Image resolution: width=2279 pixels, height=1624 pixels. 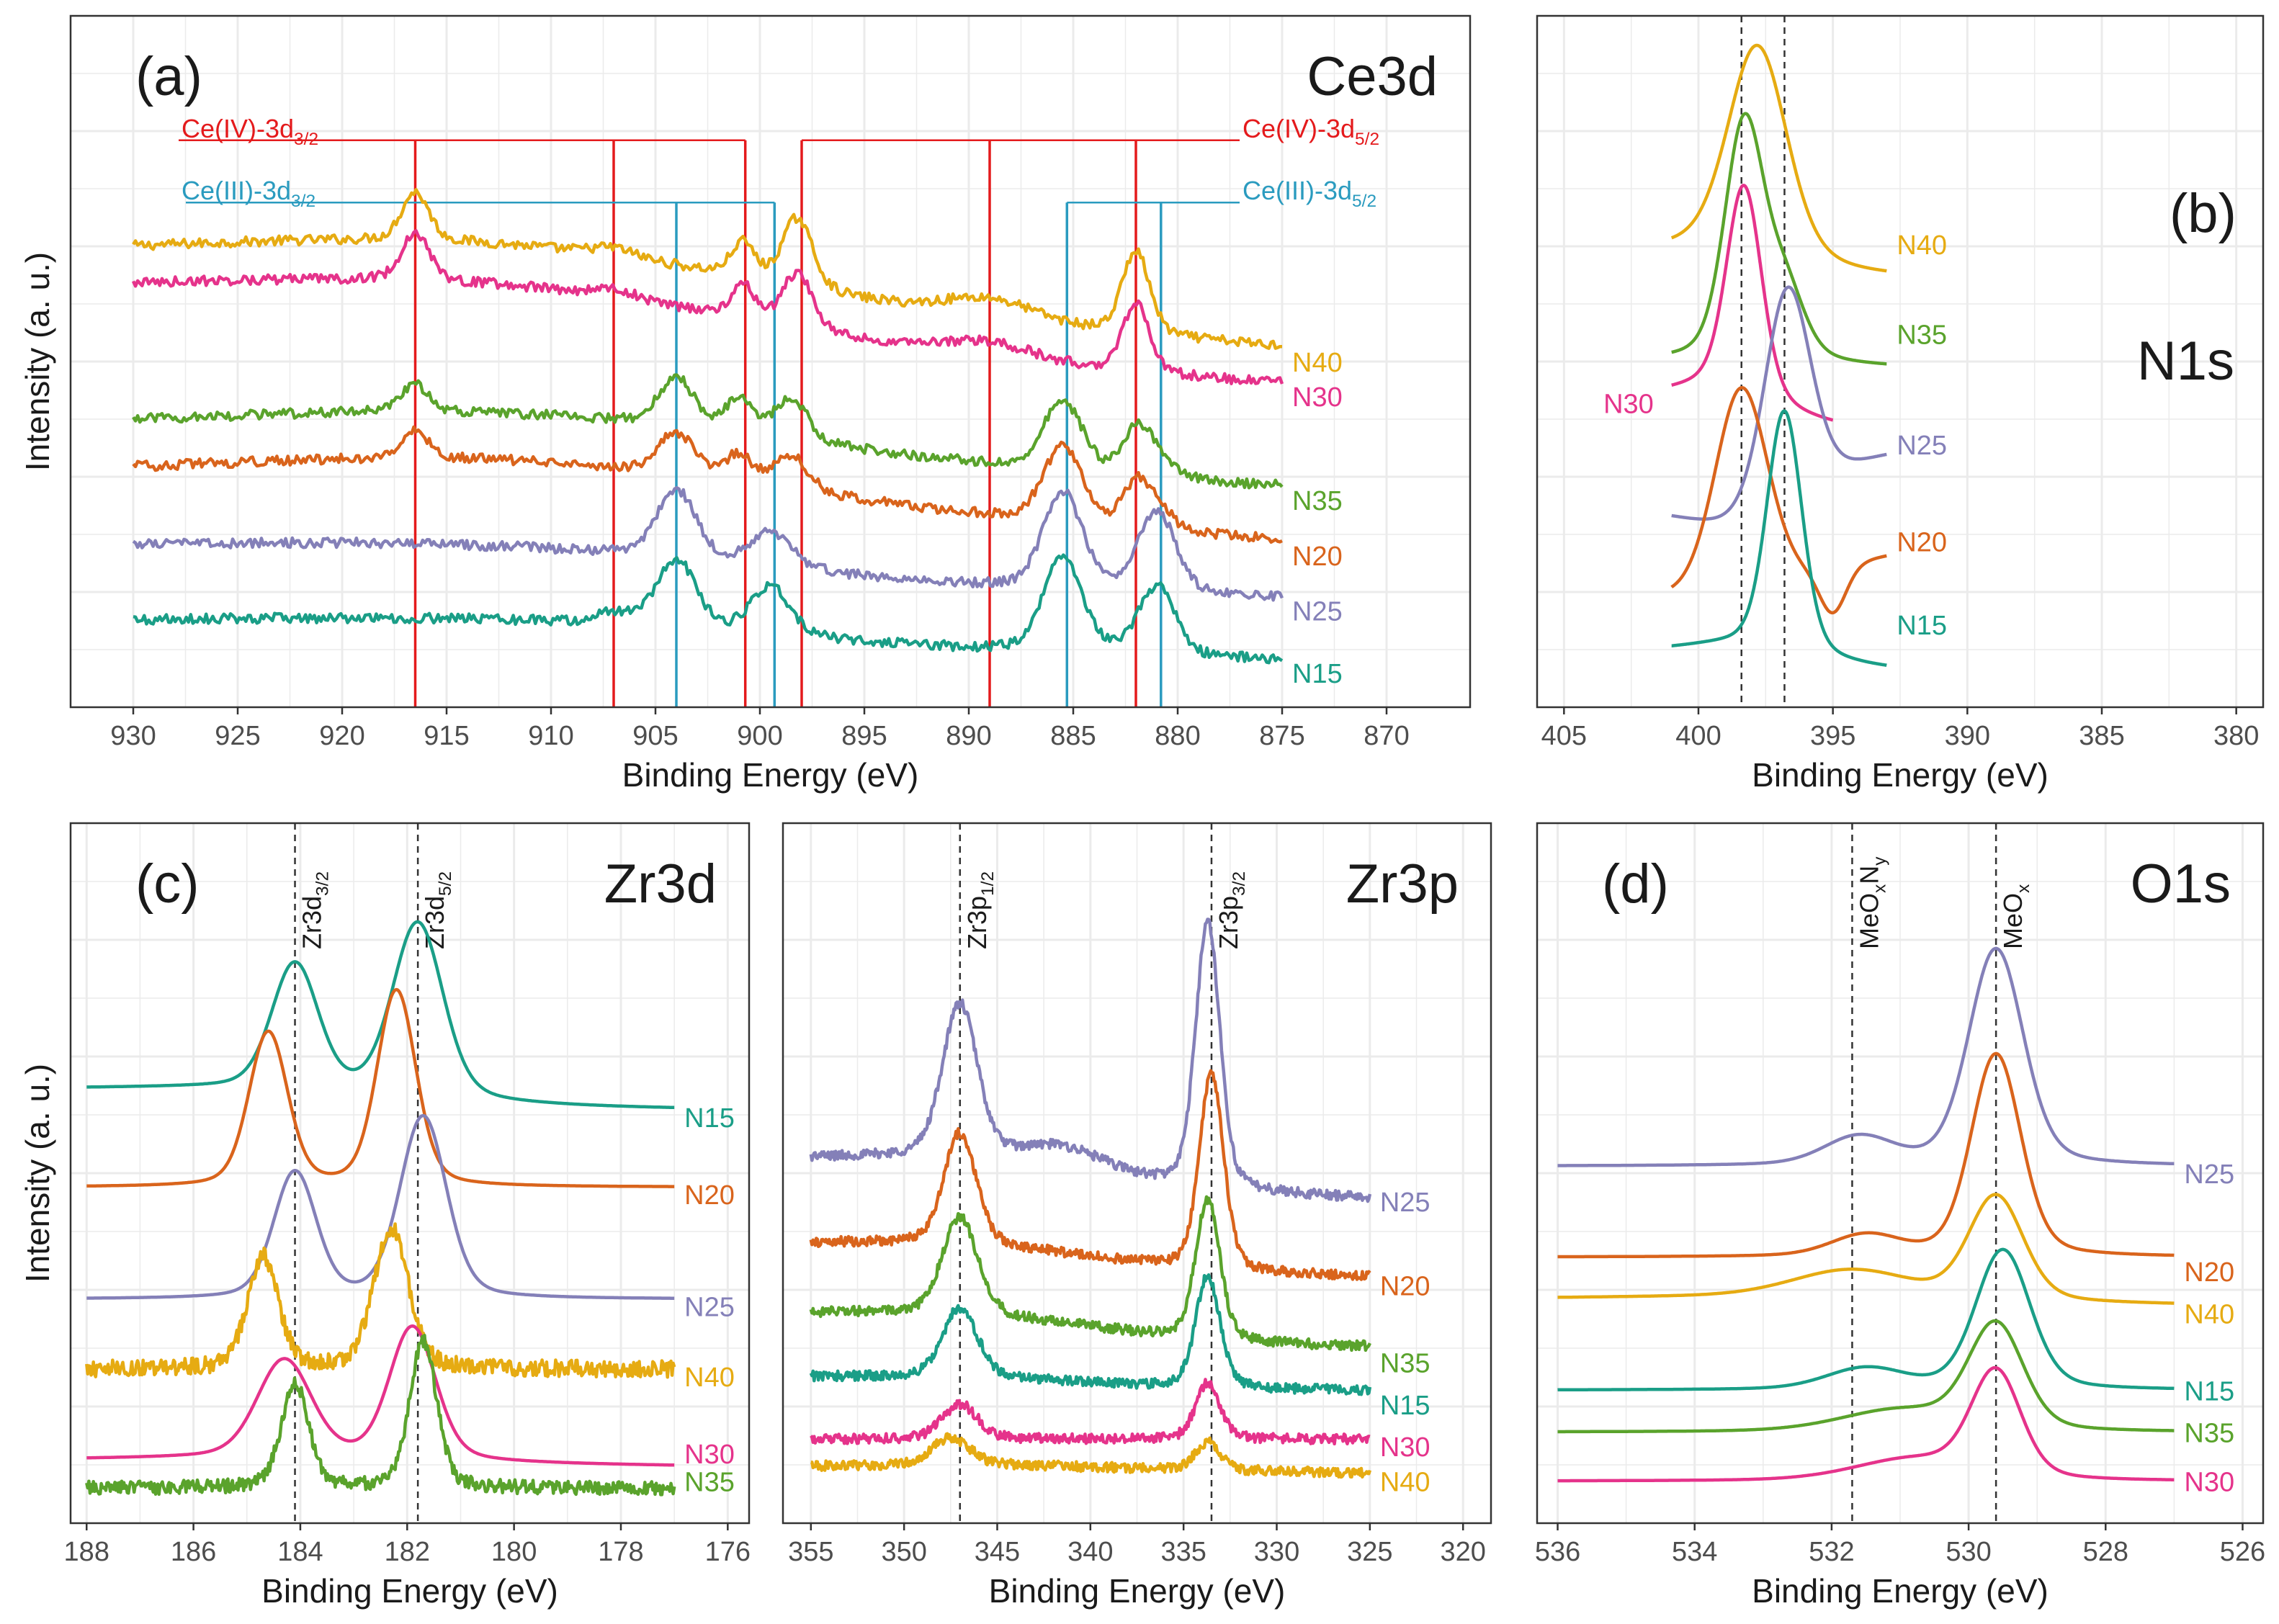 I want to click on x-tick-label: 182, so click(x=407, y=1552).